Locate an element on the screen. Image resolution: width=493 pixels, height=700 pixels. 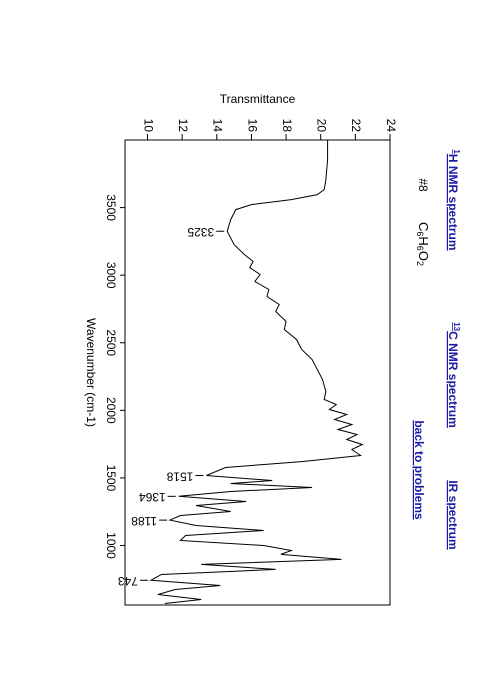
x-tick-label: 3500 is located at coordinates (111, 207).